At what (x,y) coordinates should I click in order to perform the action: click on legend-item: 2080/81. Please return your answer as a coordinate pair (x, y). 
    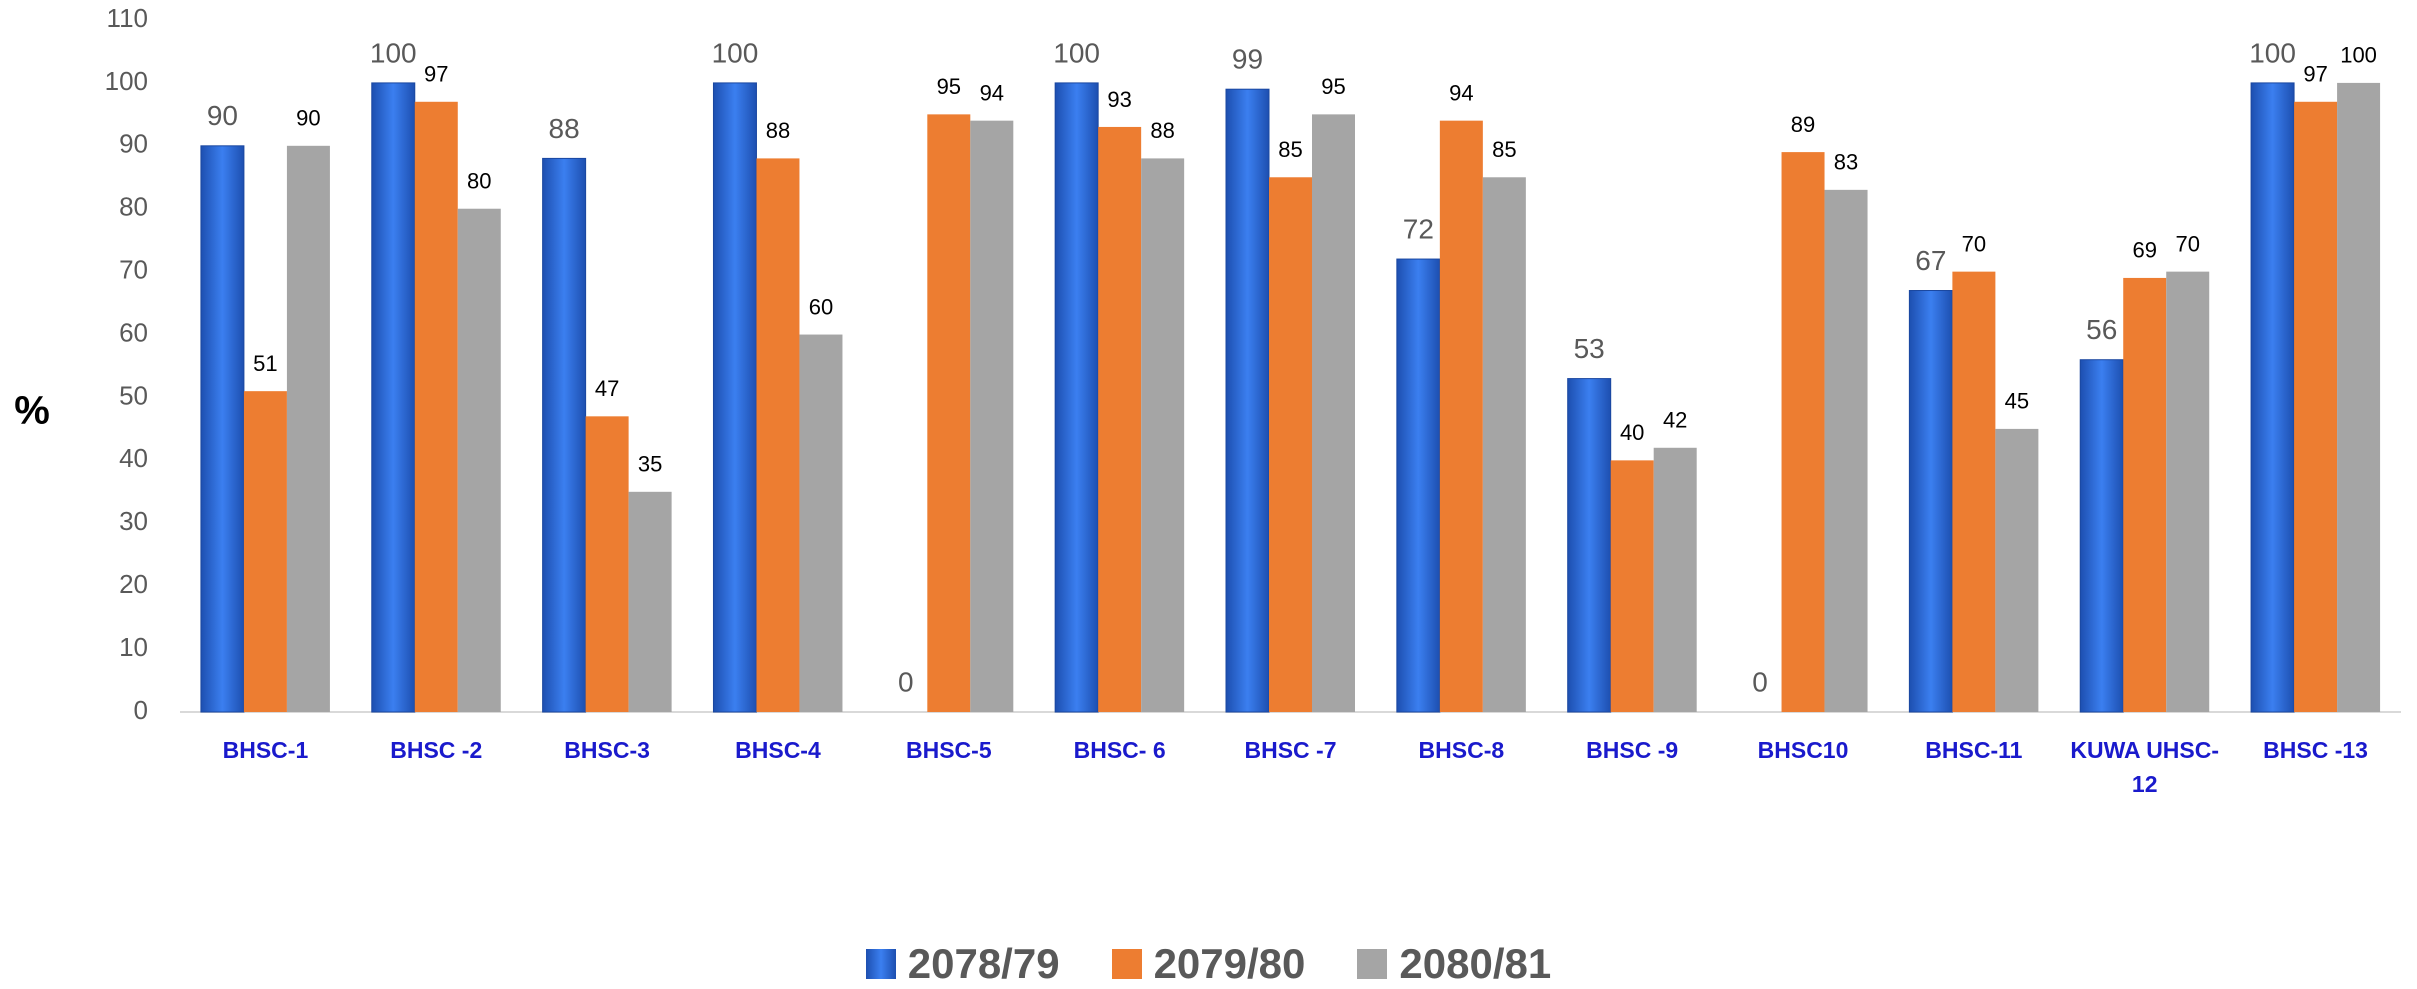
    Looking at the image, I should click on (1454, 964).